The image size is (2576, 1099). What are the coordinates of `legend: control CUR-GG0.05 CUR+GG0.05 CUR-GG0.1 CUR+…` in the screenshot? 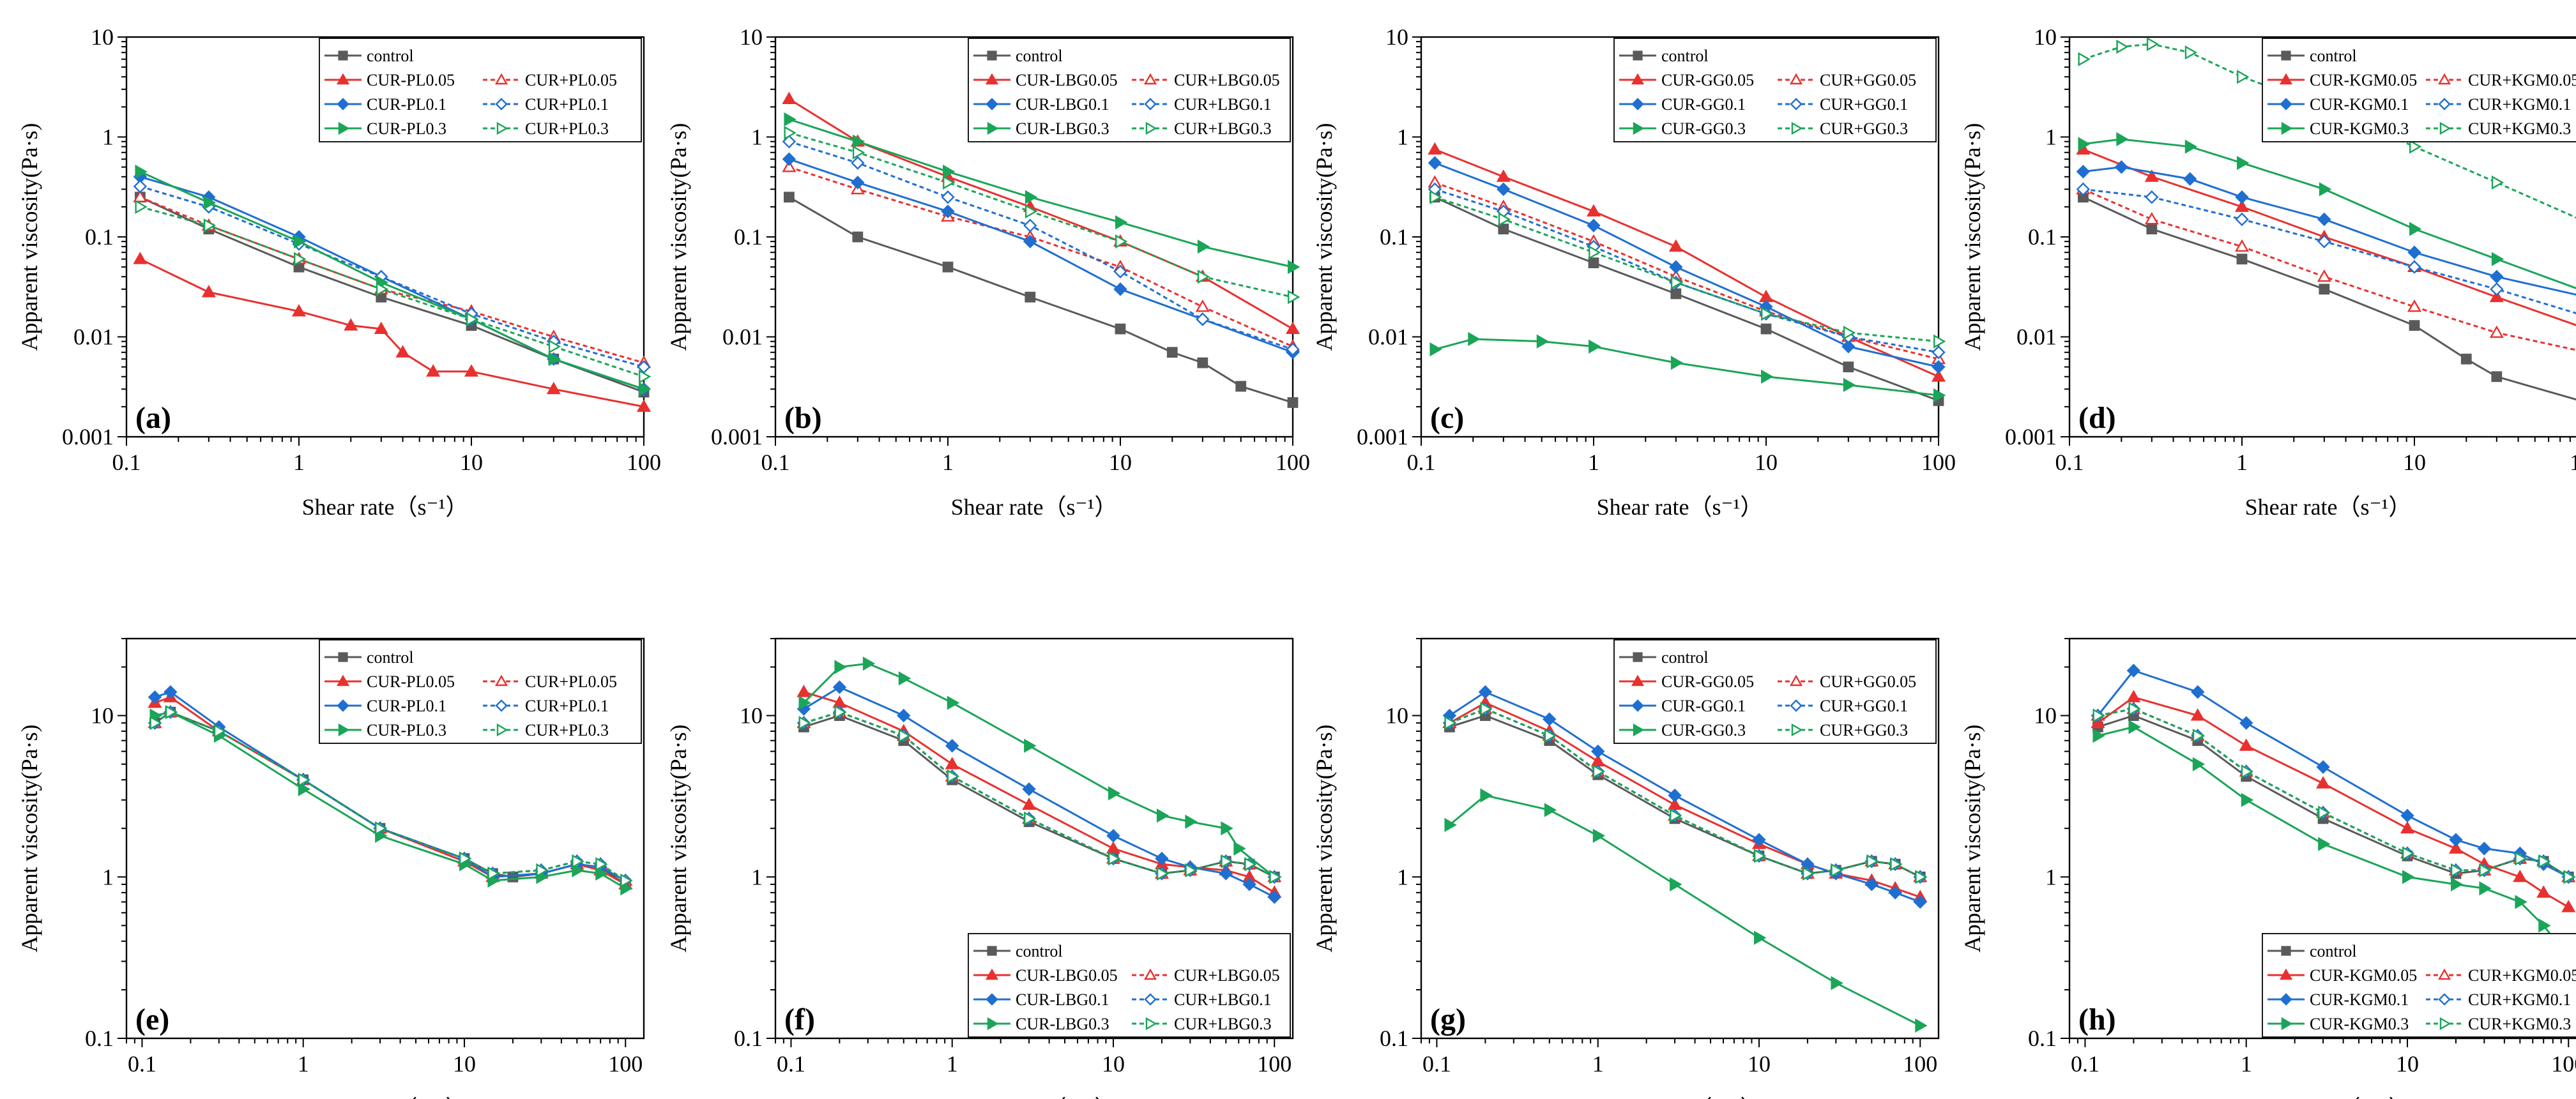 It's located at (1775, 90).